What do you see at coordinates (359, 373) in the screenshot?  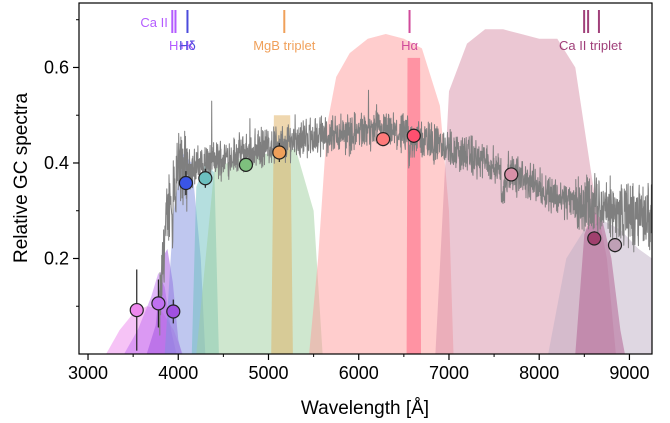 I see `x-tick-label-4: 6000` at bounding box center [359, 373].